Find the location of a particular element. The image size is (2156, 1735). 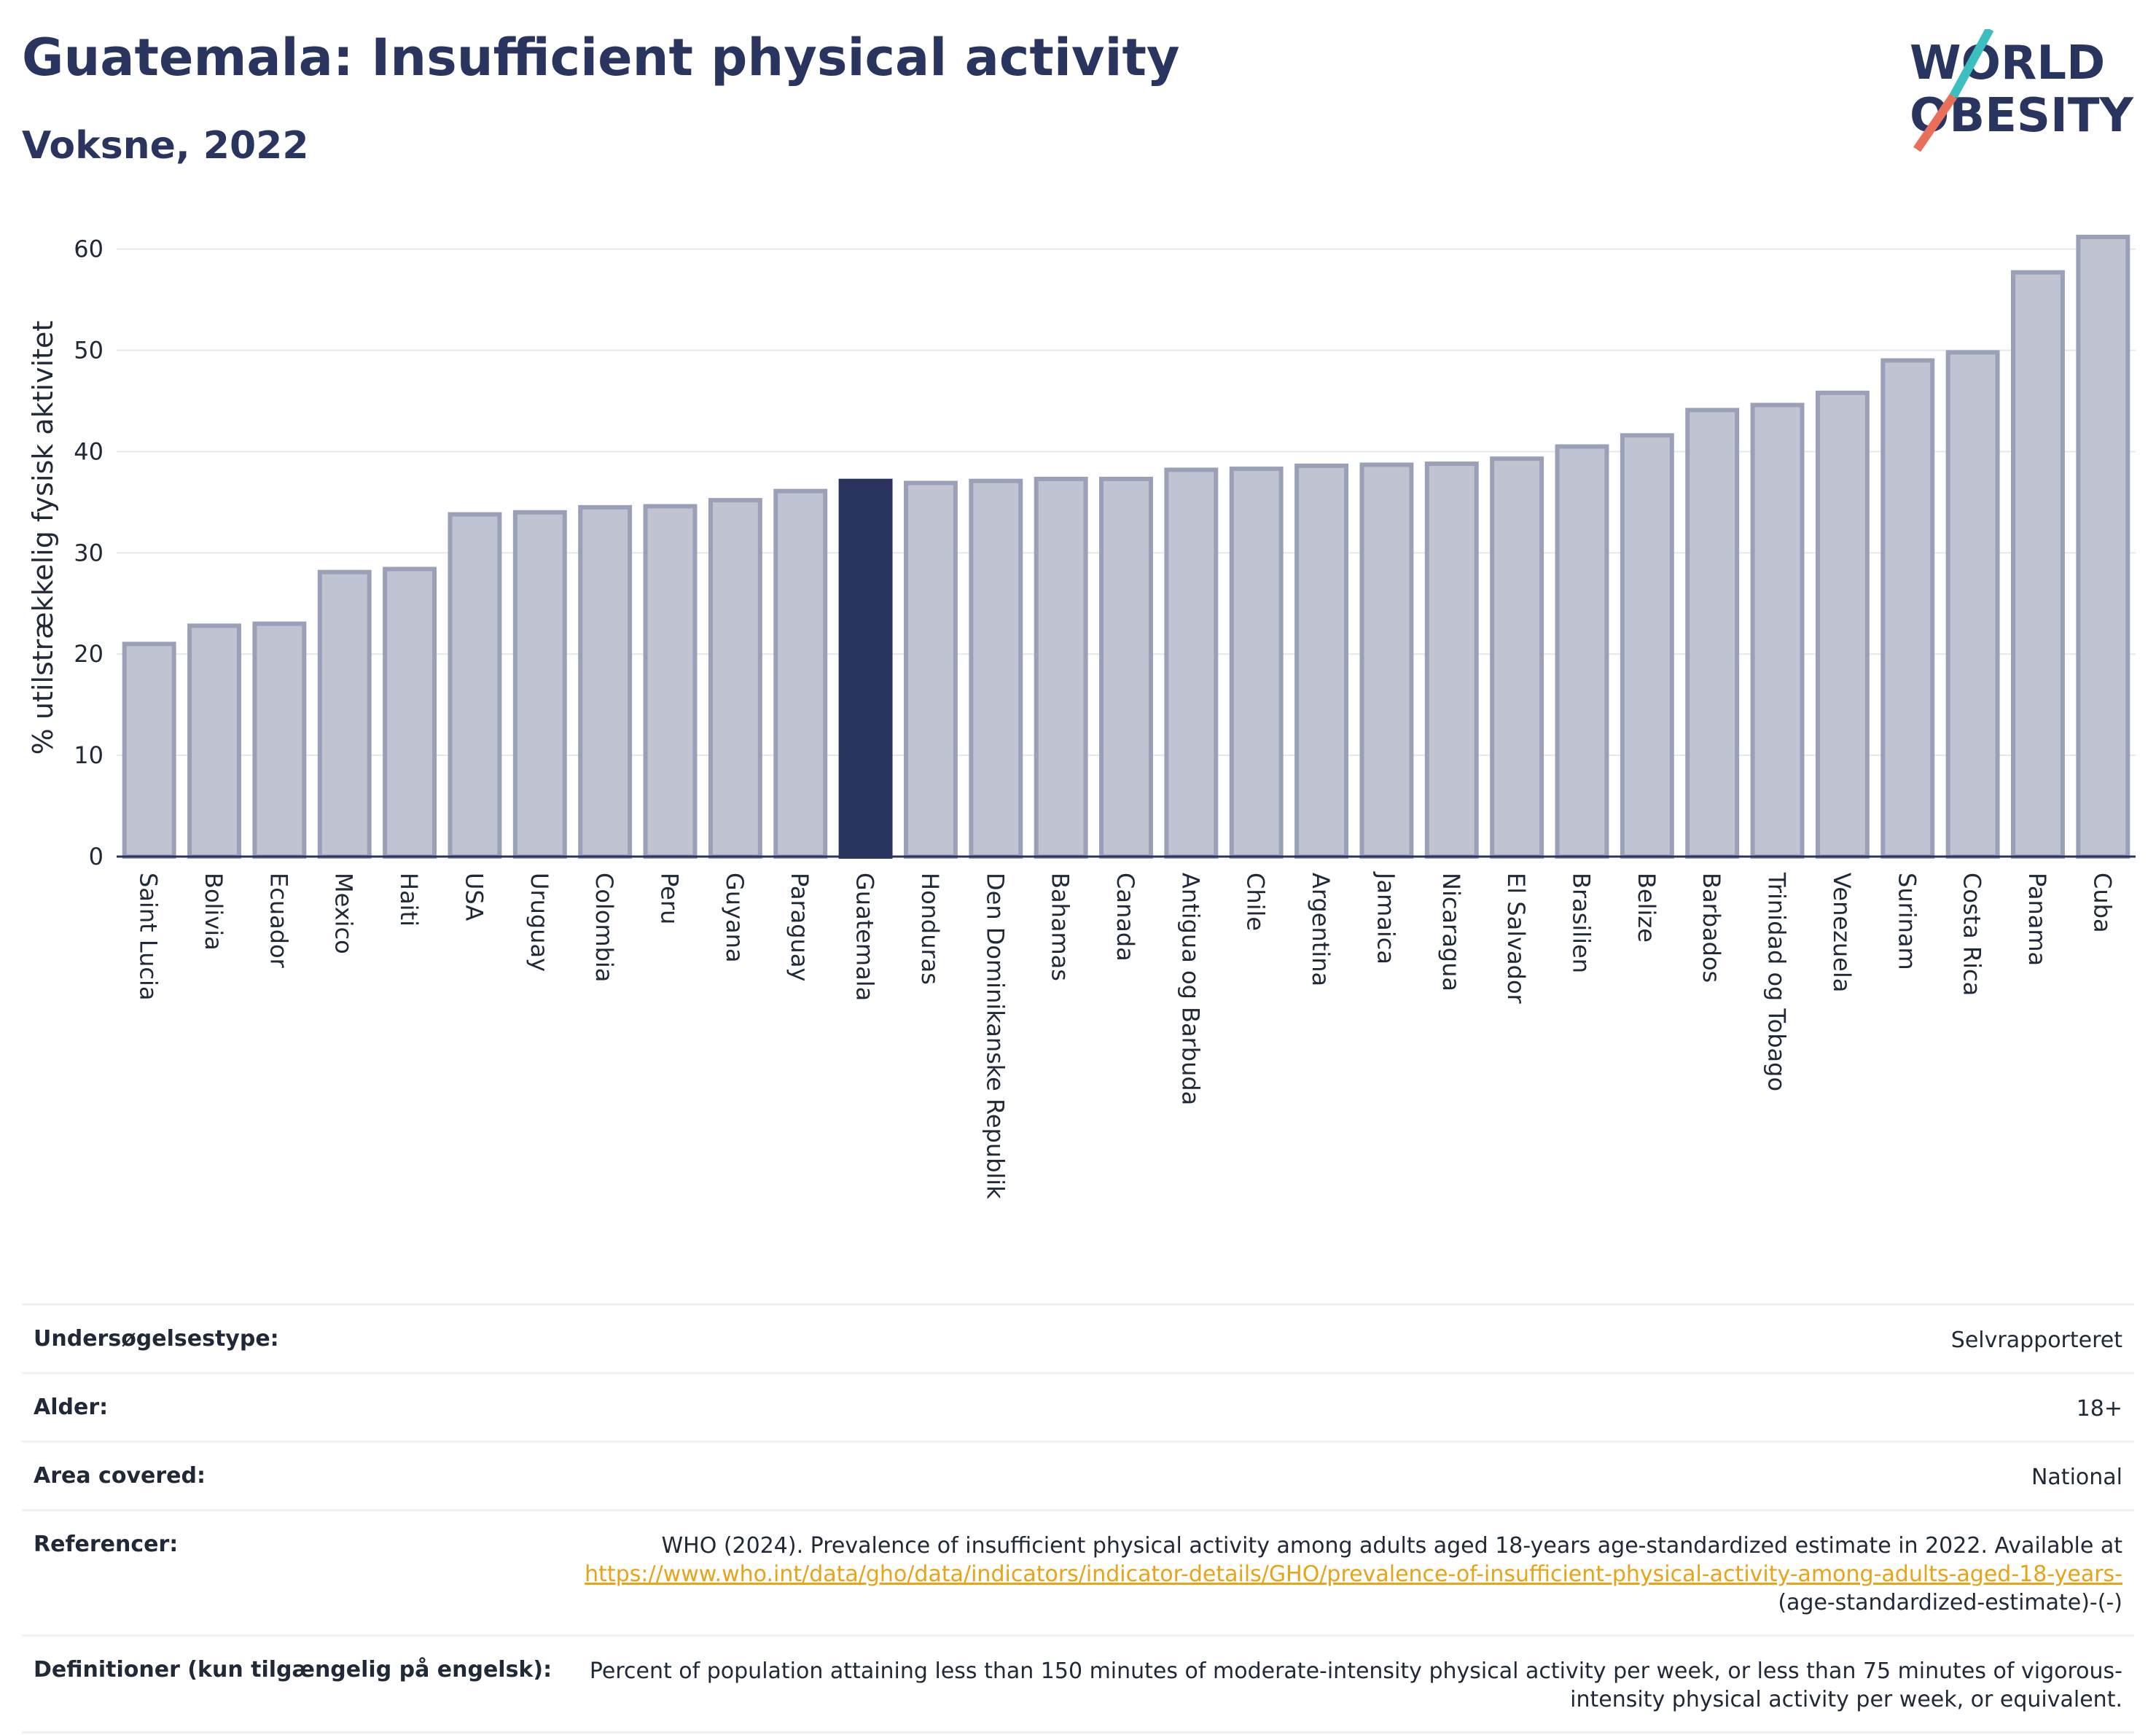

page-subtitle: Voksne, 2022 is located at coordinates (166, 146).